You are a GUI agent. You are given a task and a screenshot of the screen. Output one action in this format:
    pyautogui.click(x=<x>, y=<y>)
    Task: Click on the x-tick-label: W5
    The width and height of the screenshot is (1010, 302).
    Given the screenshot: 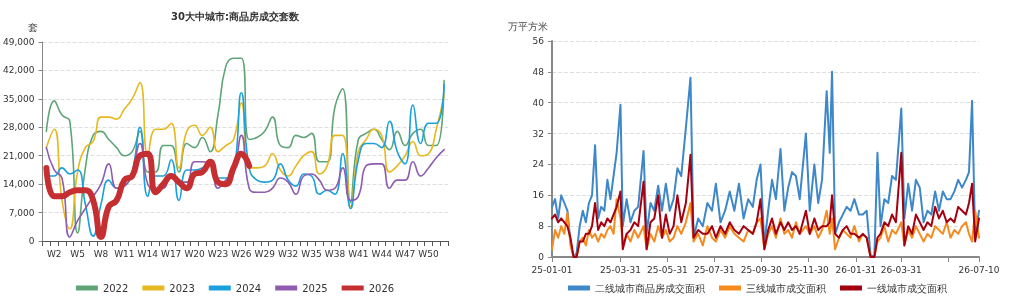 What is the action you would take?
    pyautogui.click(x=77, y=253)
    